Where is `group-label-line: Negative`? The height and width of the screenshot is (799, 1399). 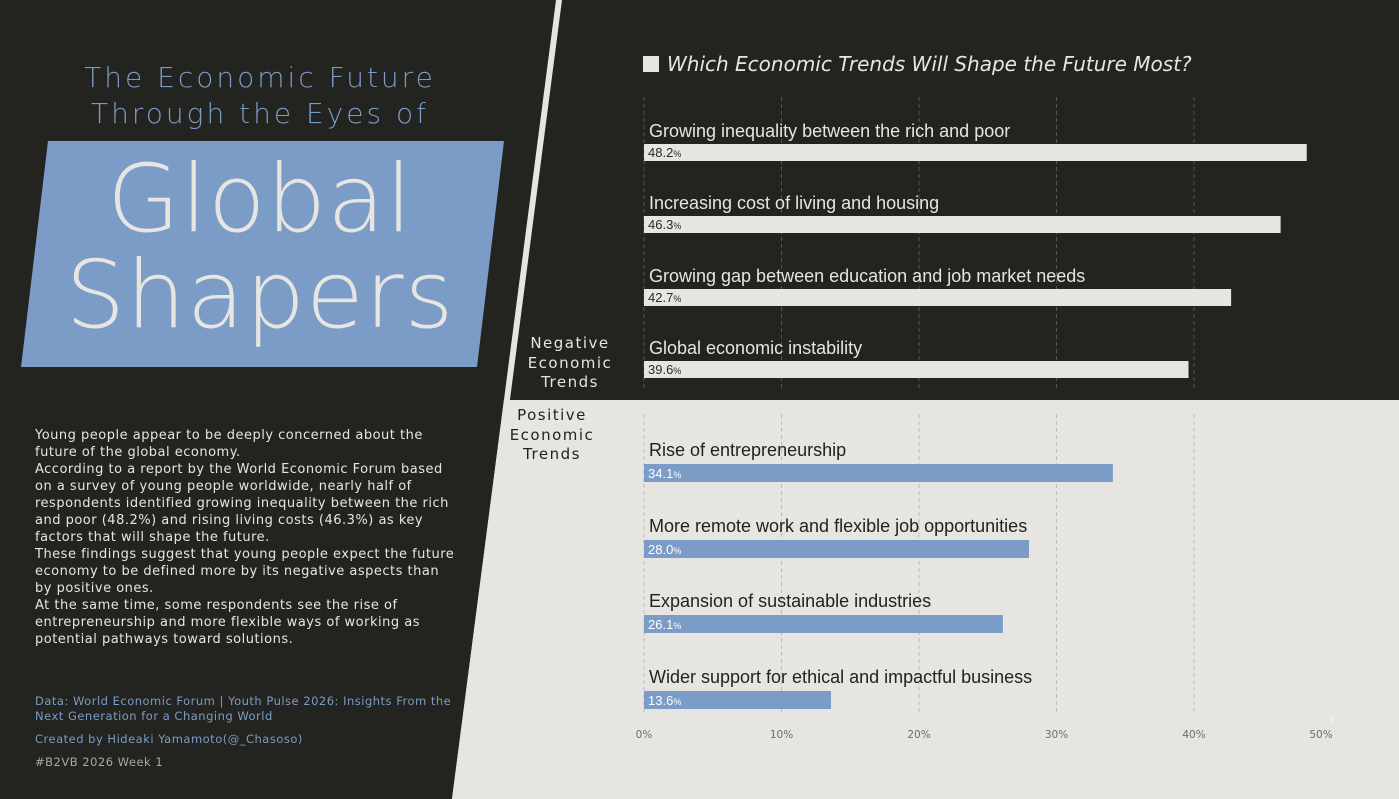 group-label-line: Negative is located at coordinates (570, 343).